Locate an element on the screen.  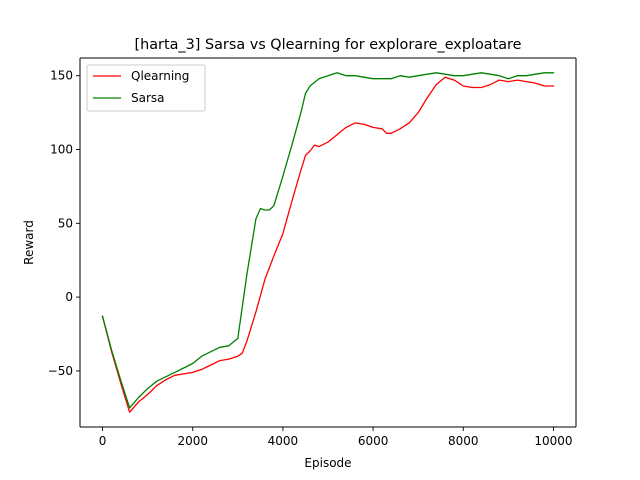
x-tick-label: 4000 is located at coordinates (283, 441).